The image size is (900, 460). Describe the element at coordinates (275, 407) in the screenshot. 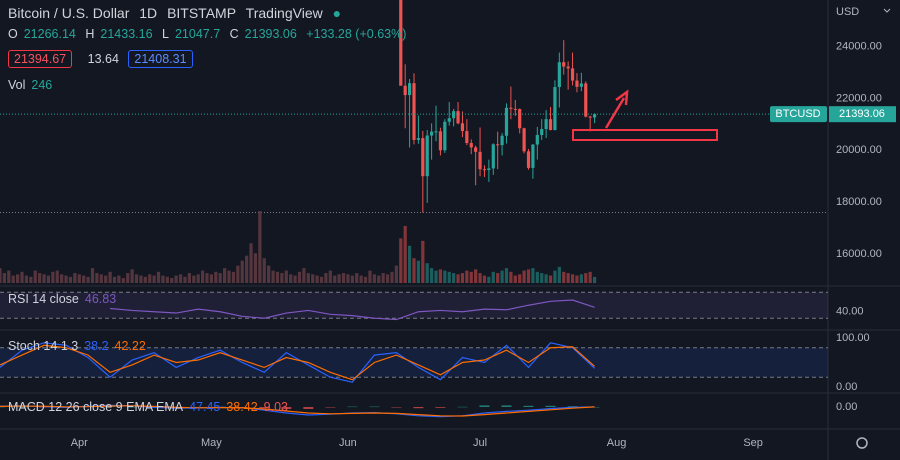

I see `histogram-value: 9.03` at that location.